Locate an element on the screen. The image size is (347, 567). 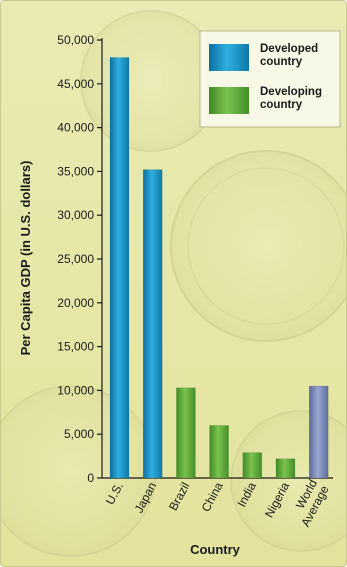
y-tick-label: 10,000 is located at coordinates (75, 390).